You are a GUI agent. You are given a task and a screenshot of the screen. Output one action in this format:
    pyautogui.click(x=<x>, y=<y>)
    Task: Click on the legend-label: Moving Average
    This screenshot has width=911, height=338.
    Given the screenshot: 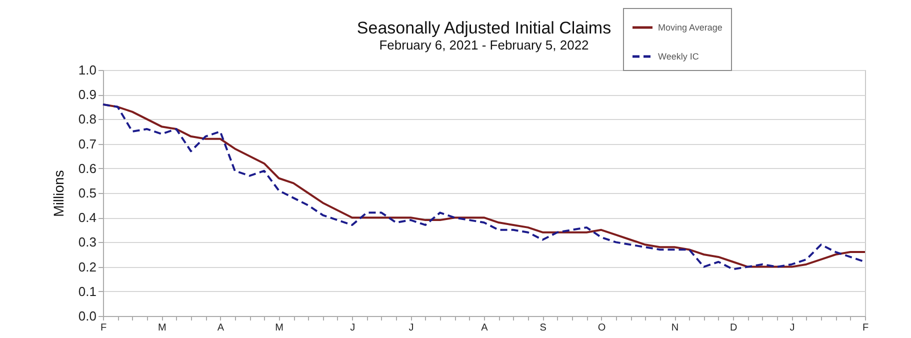 What is the action you would take?
    pyautogui.click(x=690, y=27)
    